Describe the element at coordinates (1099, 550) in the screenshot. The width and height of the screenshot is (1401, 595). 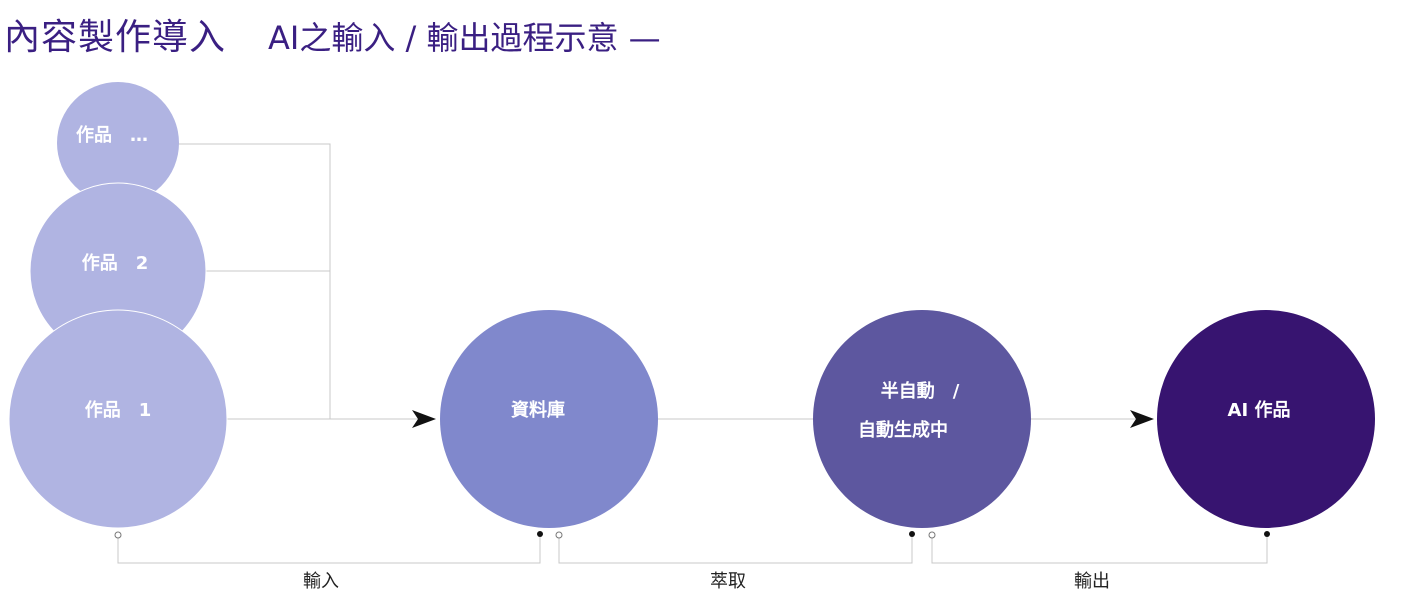
I see `bracket-output-line` at that location.